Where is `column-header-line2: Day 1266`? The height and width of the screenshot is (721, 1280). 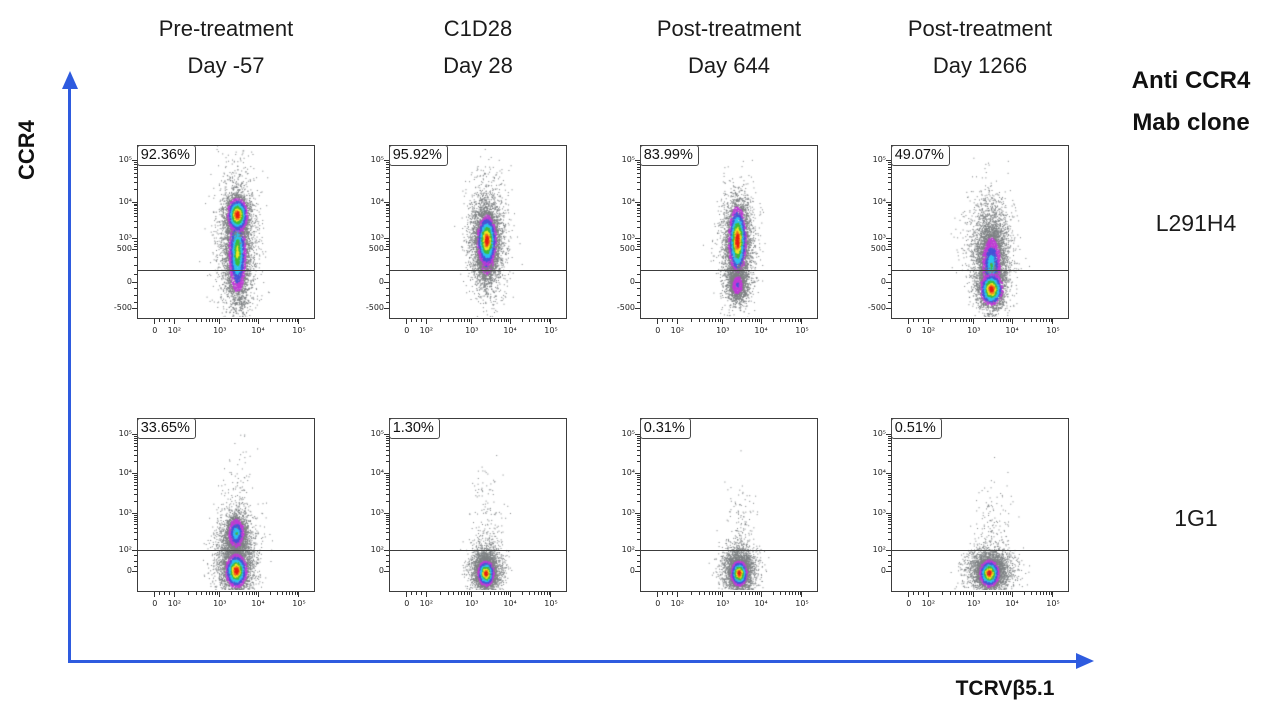 column-header-line2: Day 1266 is located at coordinates (980, 65).